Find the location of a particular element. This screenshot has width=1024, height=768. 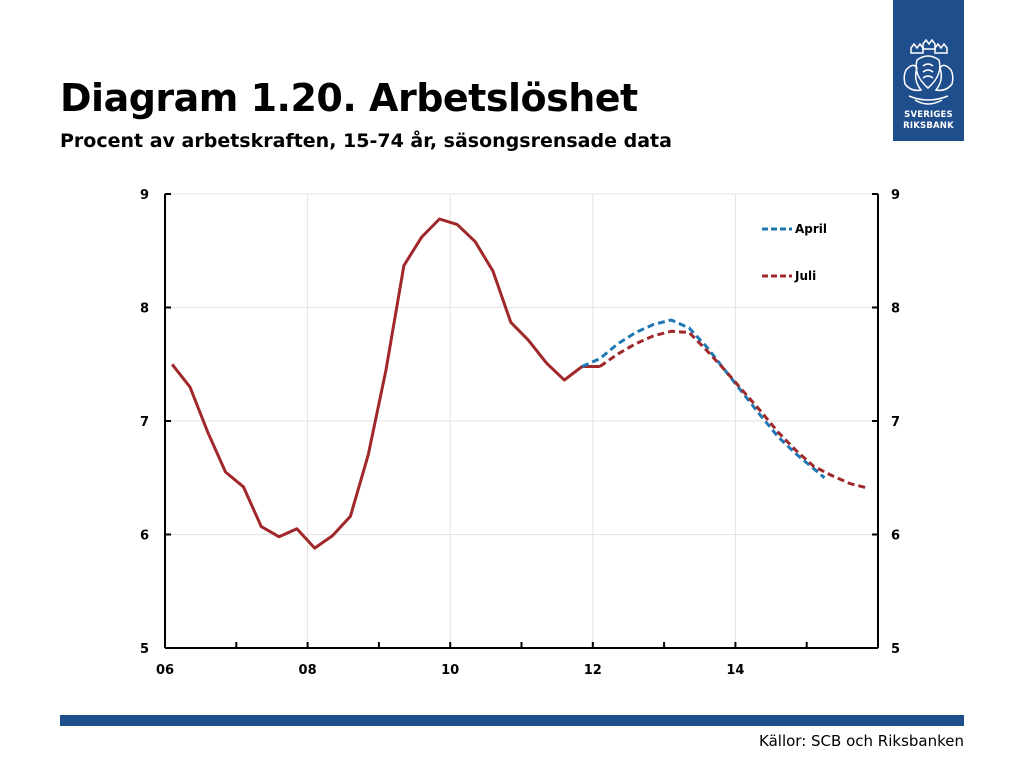

y-tick-label-right: 9 is located at coordinates (895, 195).